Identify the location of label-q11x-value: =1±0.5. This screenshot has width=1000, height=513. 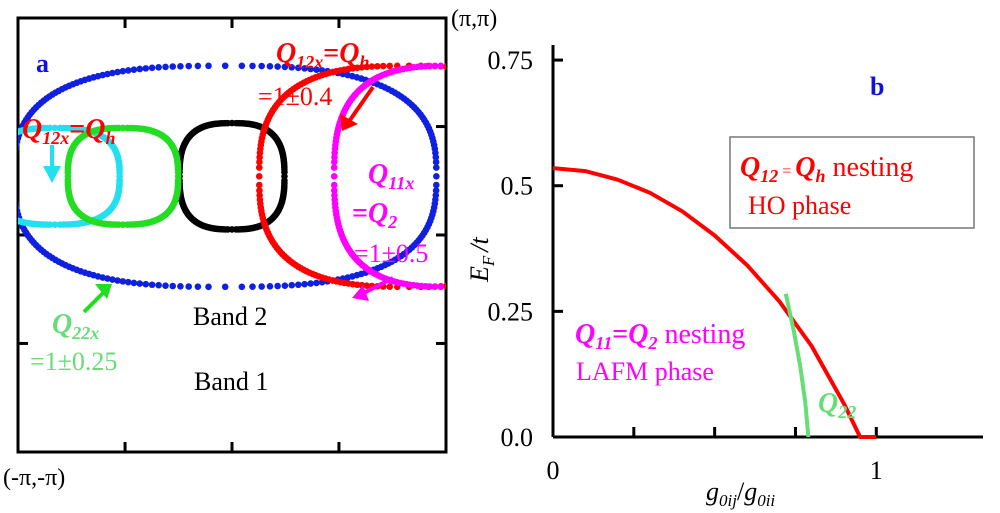
(391, 253).